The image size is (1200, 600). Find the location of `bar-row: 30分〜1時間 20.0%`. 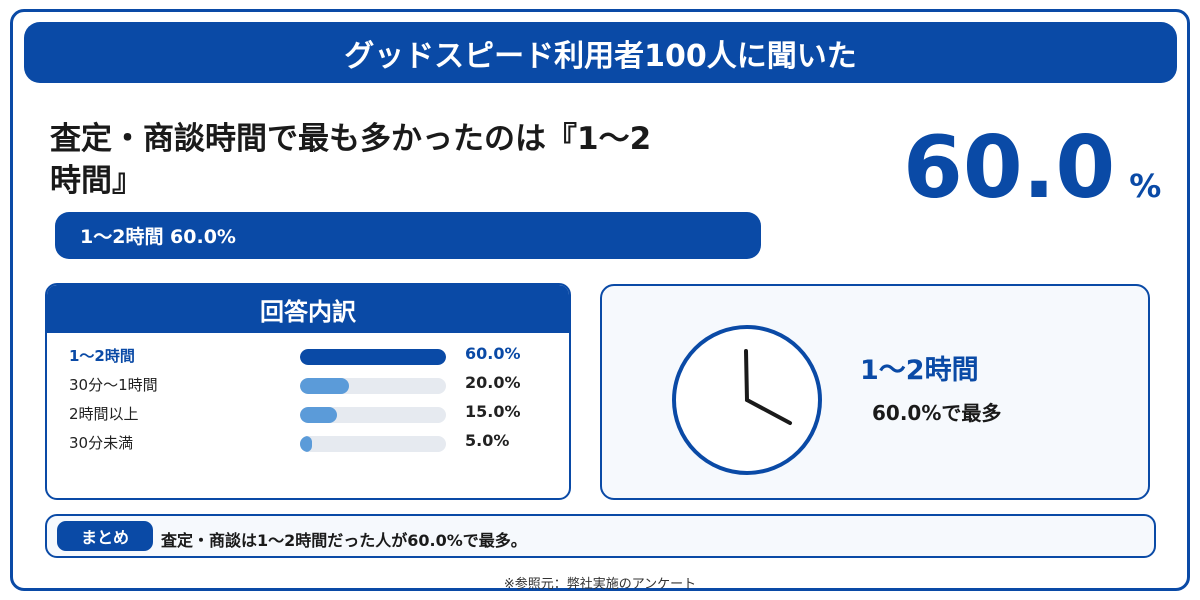

bar-row: 30分〜1時間 20.0% is located at coordinates (308, 384).